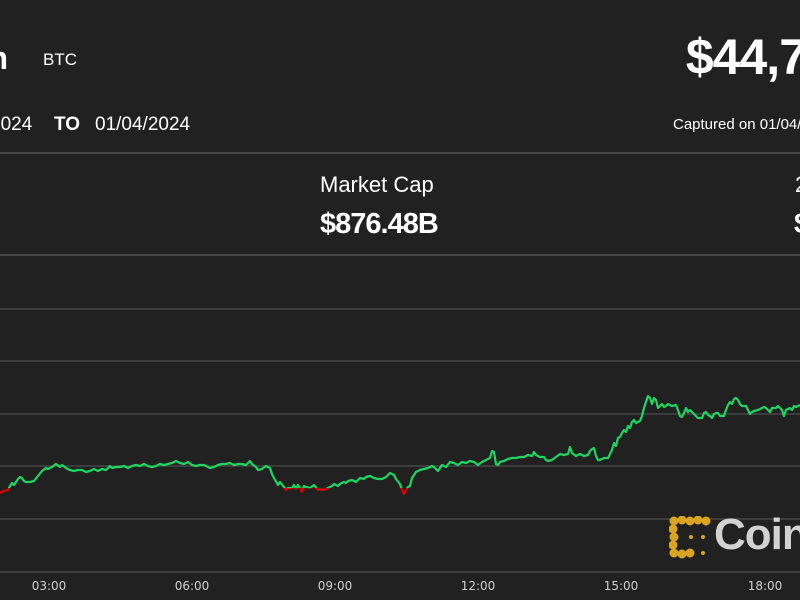 Image resolution: width=800 pixels, height=600 pixels. I want to click on x-tick-1500: 15:00, so click(621, 586).